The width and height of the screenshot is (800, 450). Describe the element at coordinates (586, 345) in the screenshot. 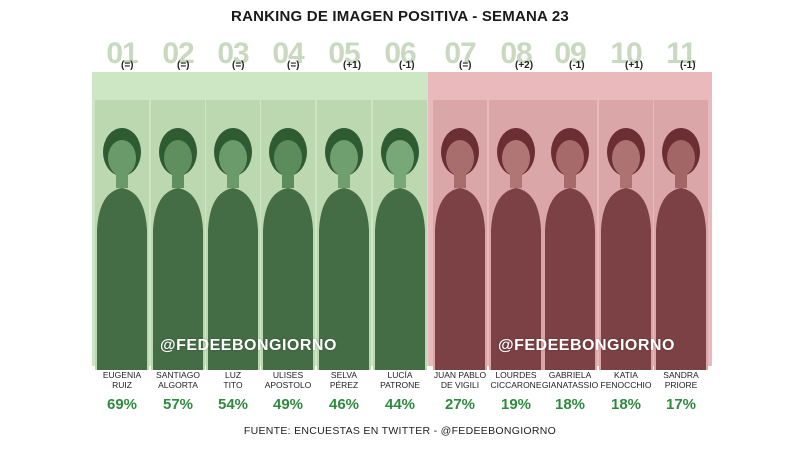

I see `watermark-right: @FEDEEBONGIORNO` at that location.